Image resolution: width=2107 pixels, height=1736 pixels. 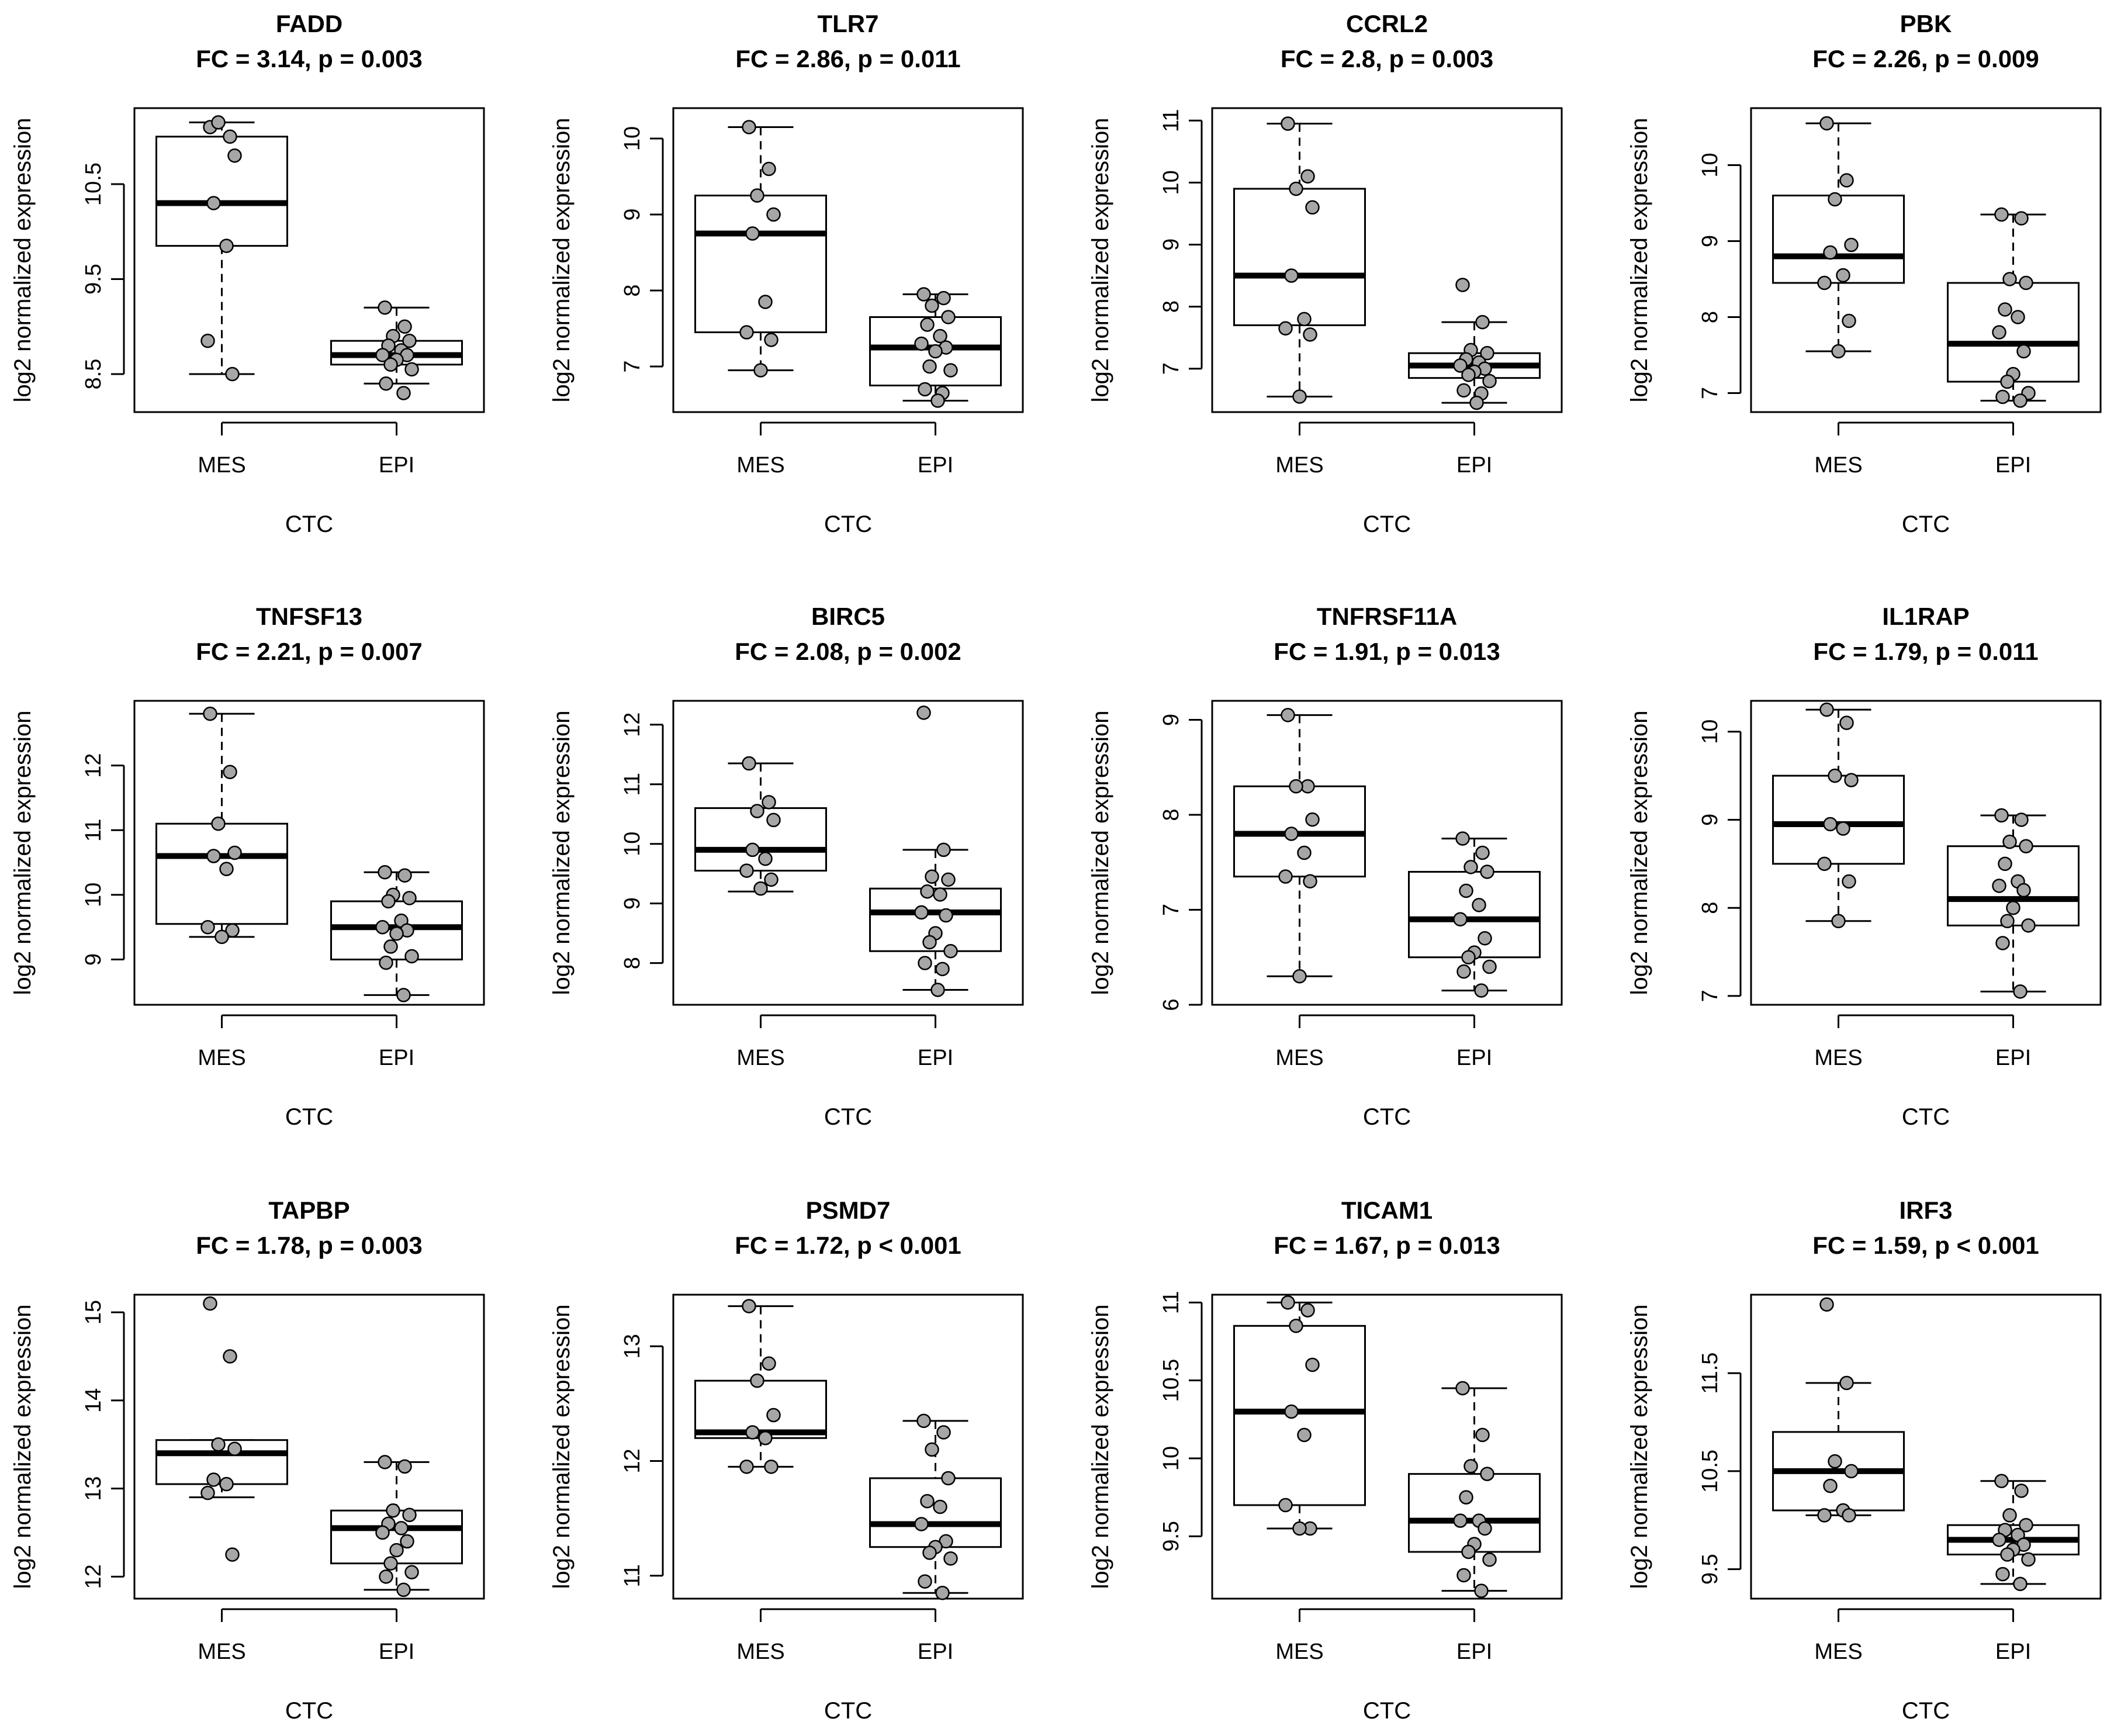 I want to click on x-axis-label: CTC, so click(x=848, y=524).